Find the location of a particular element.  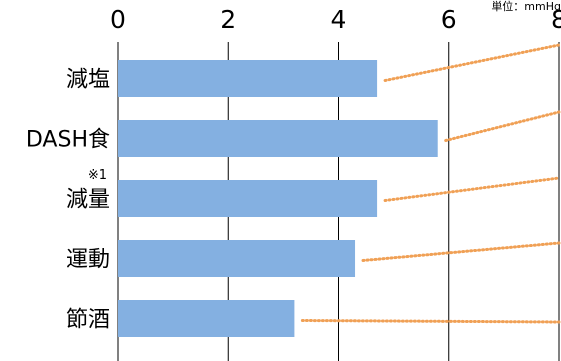

category-label: 減量 is located at coordinates (88, 200).